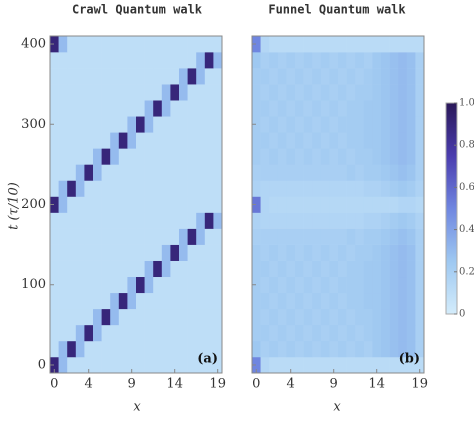  Describe the element at coordinates (466, 187) in the screenshot. I see `colorbar-tick-label: 0.6` at that location.